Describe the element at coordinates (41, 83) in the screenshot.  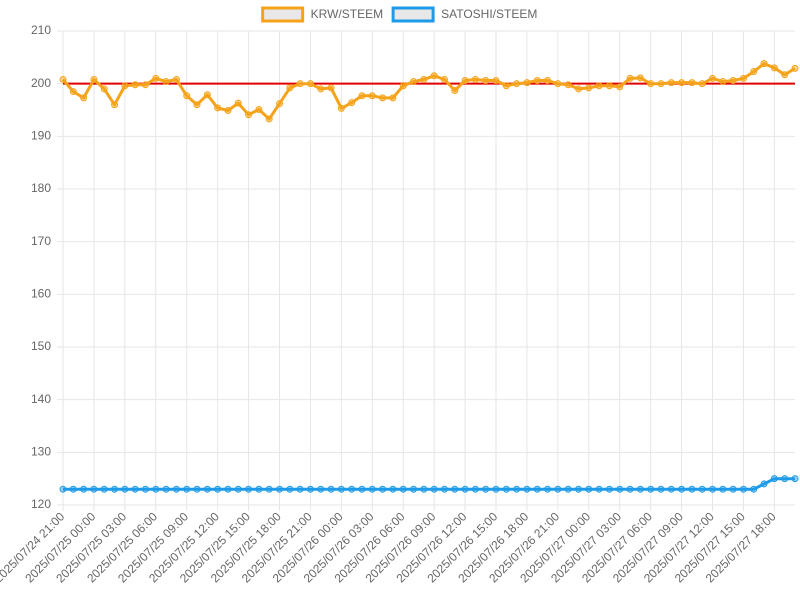
I see `y-tick-label: 200` at that location.